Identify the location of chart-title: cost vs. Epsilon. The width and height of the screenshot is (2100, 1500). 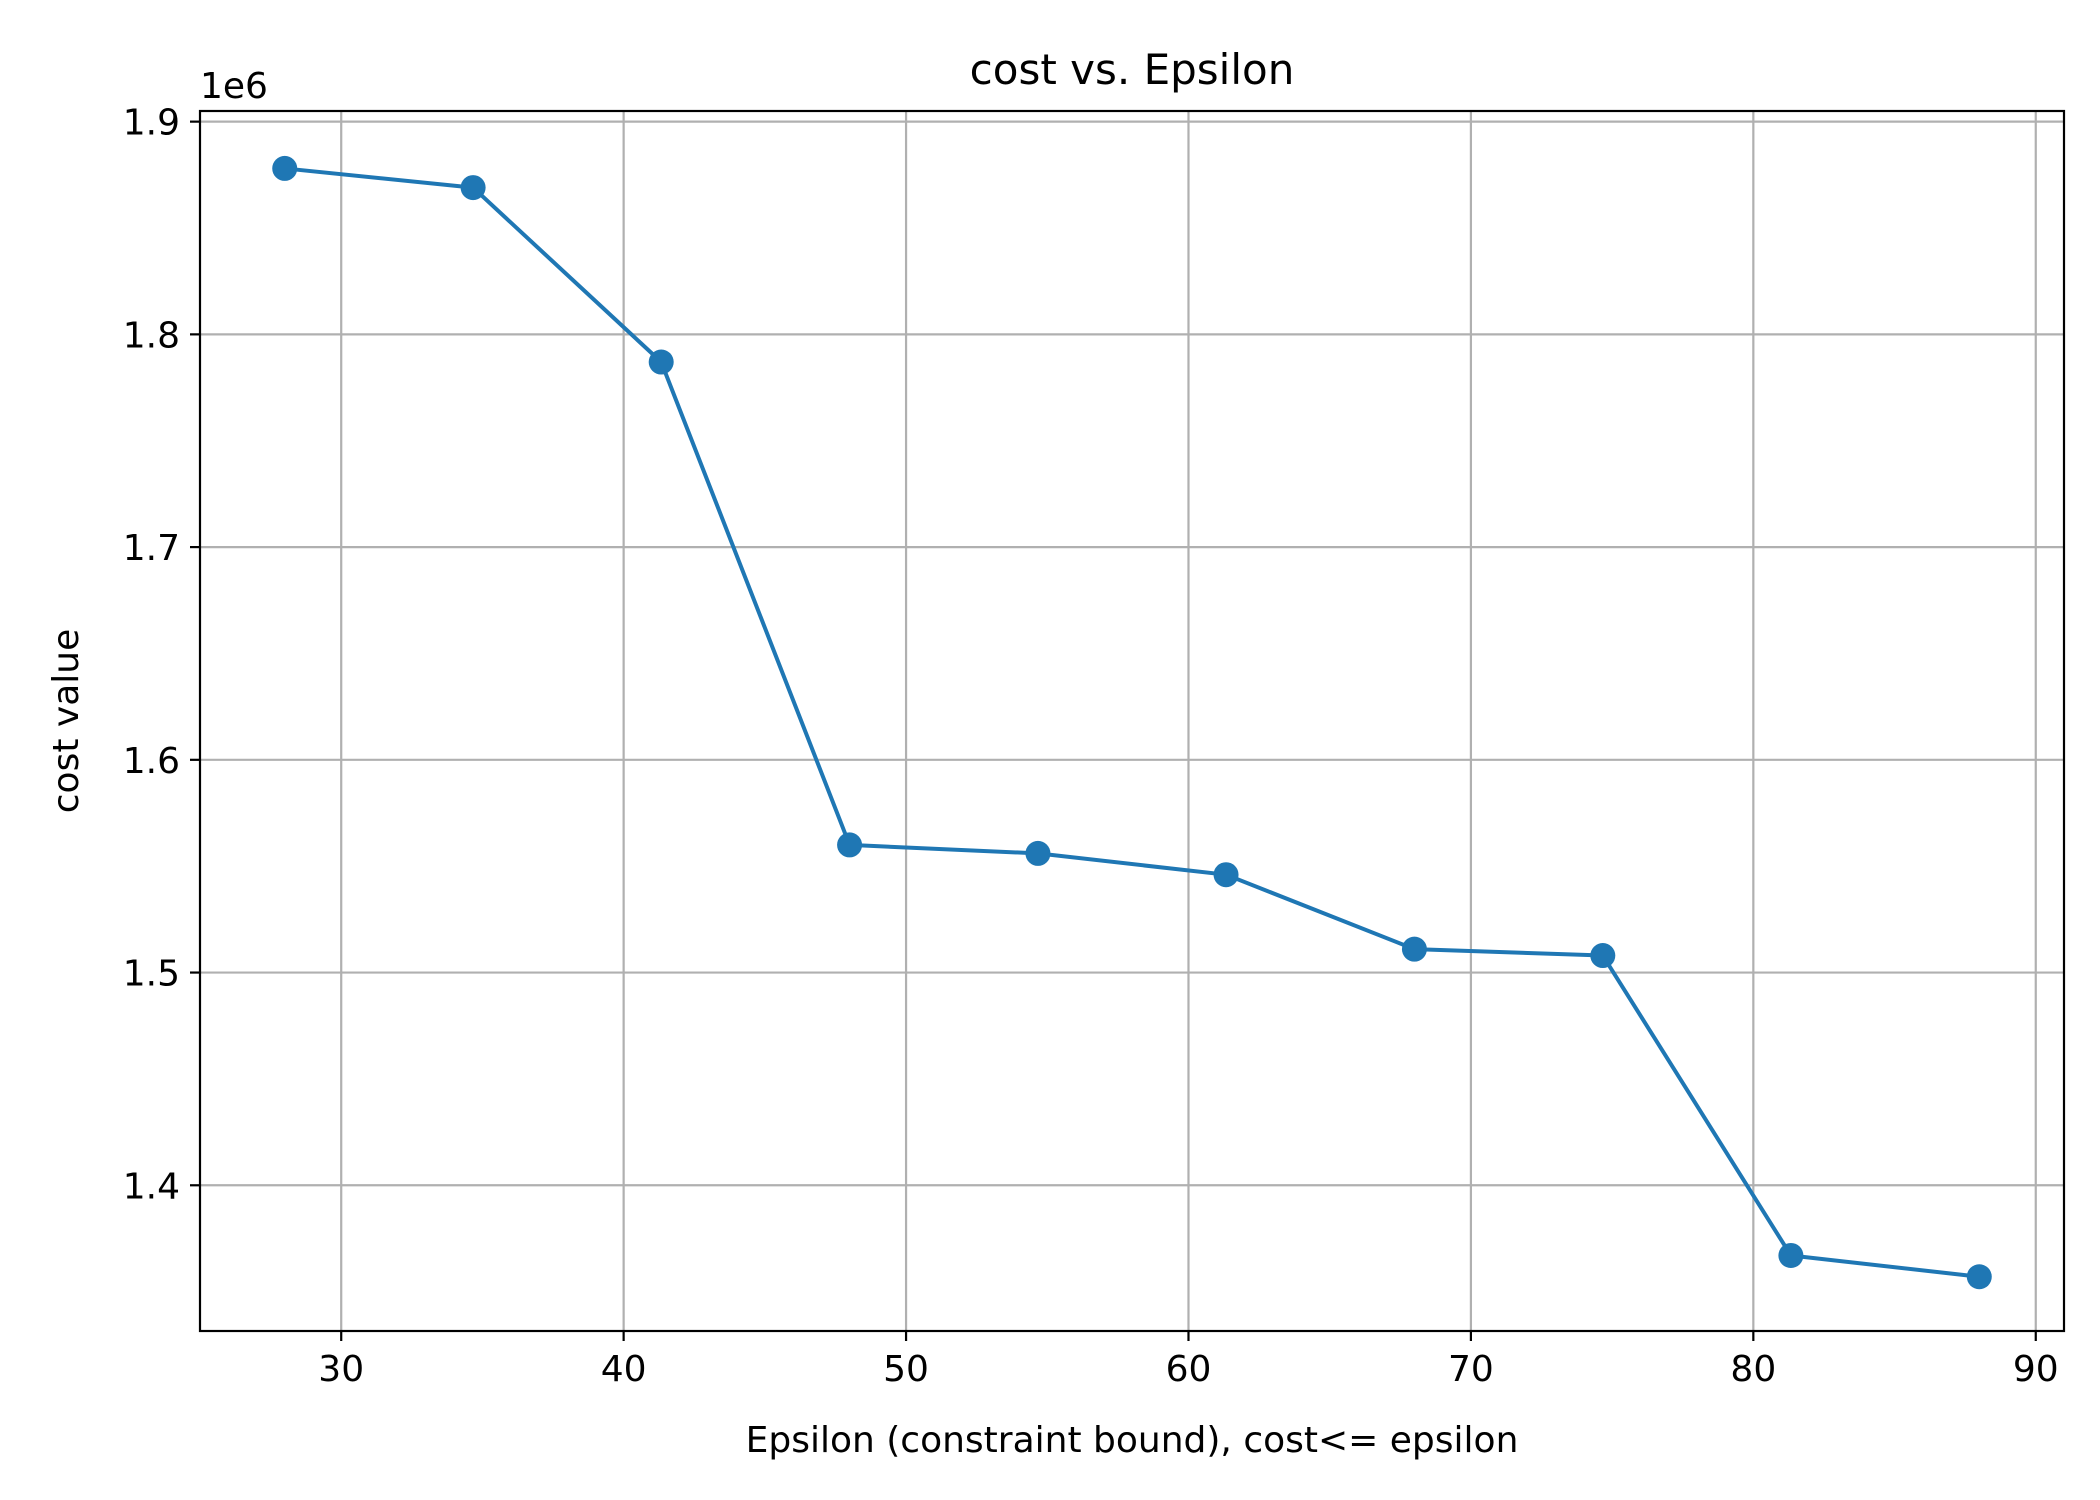
(1132, 69).